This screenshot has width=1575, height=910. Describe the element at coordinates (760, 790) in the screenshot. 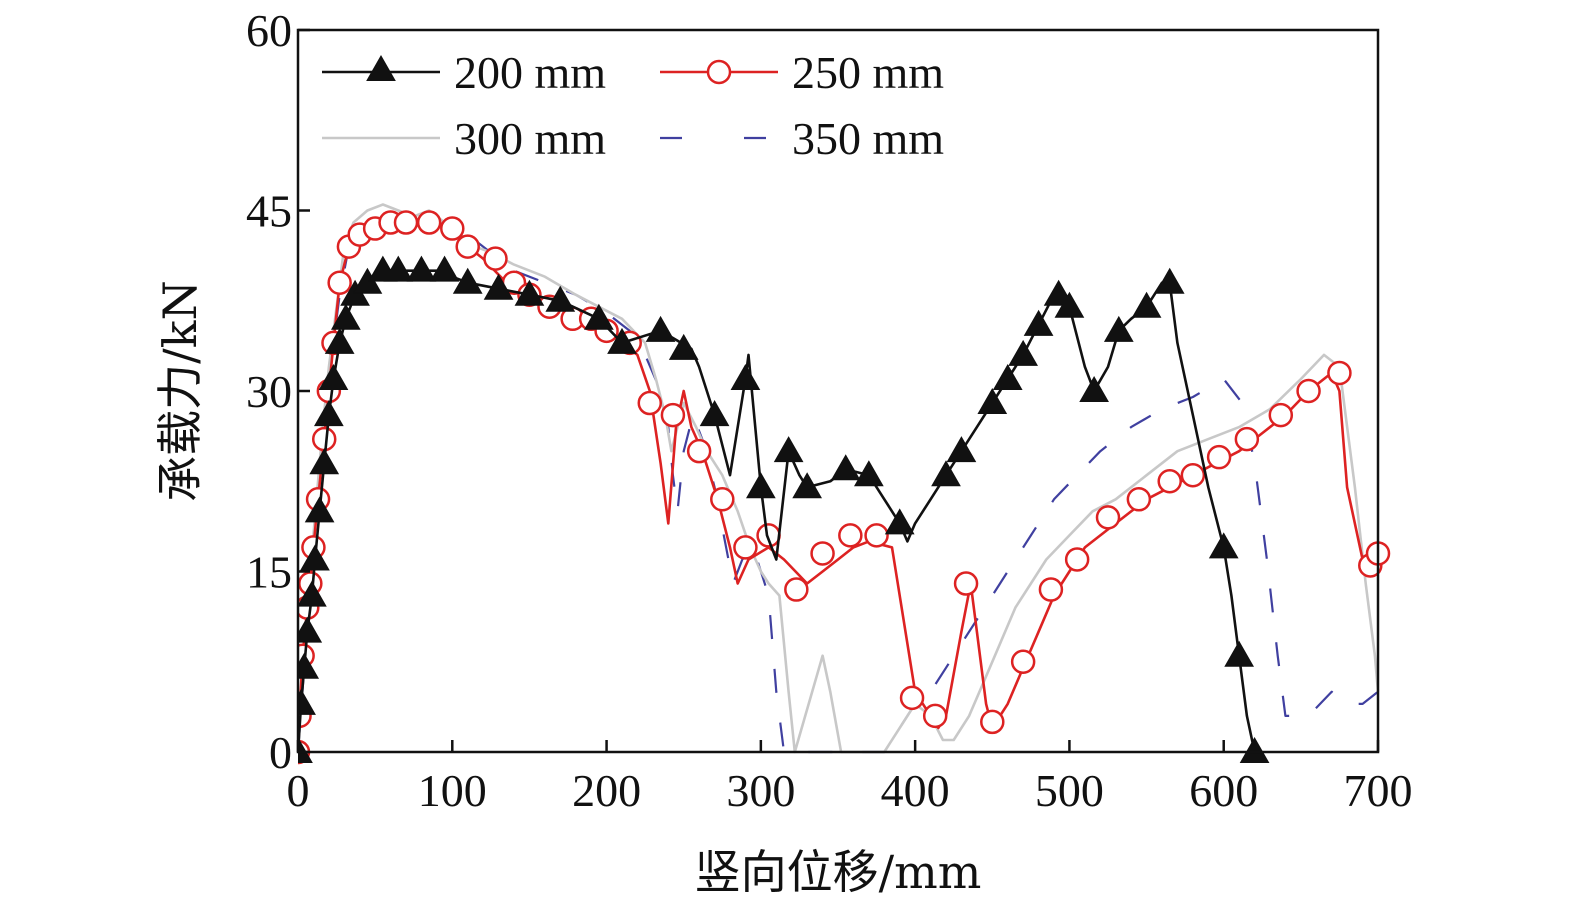

I see `x-tick-label: 300` at that location.